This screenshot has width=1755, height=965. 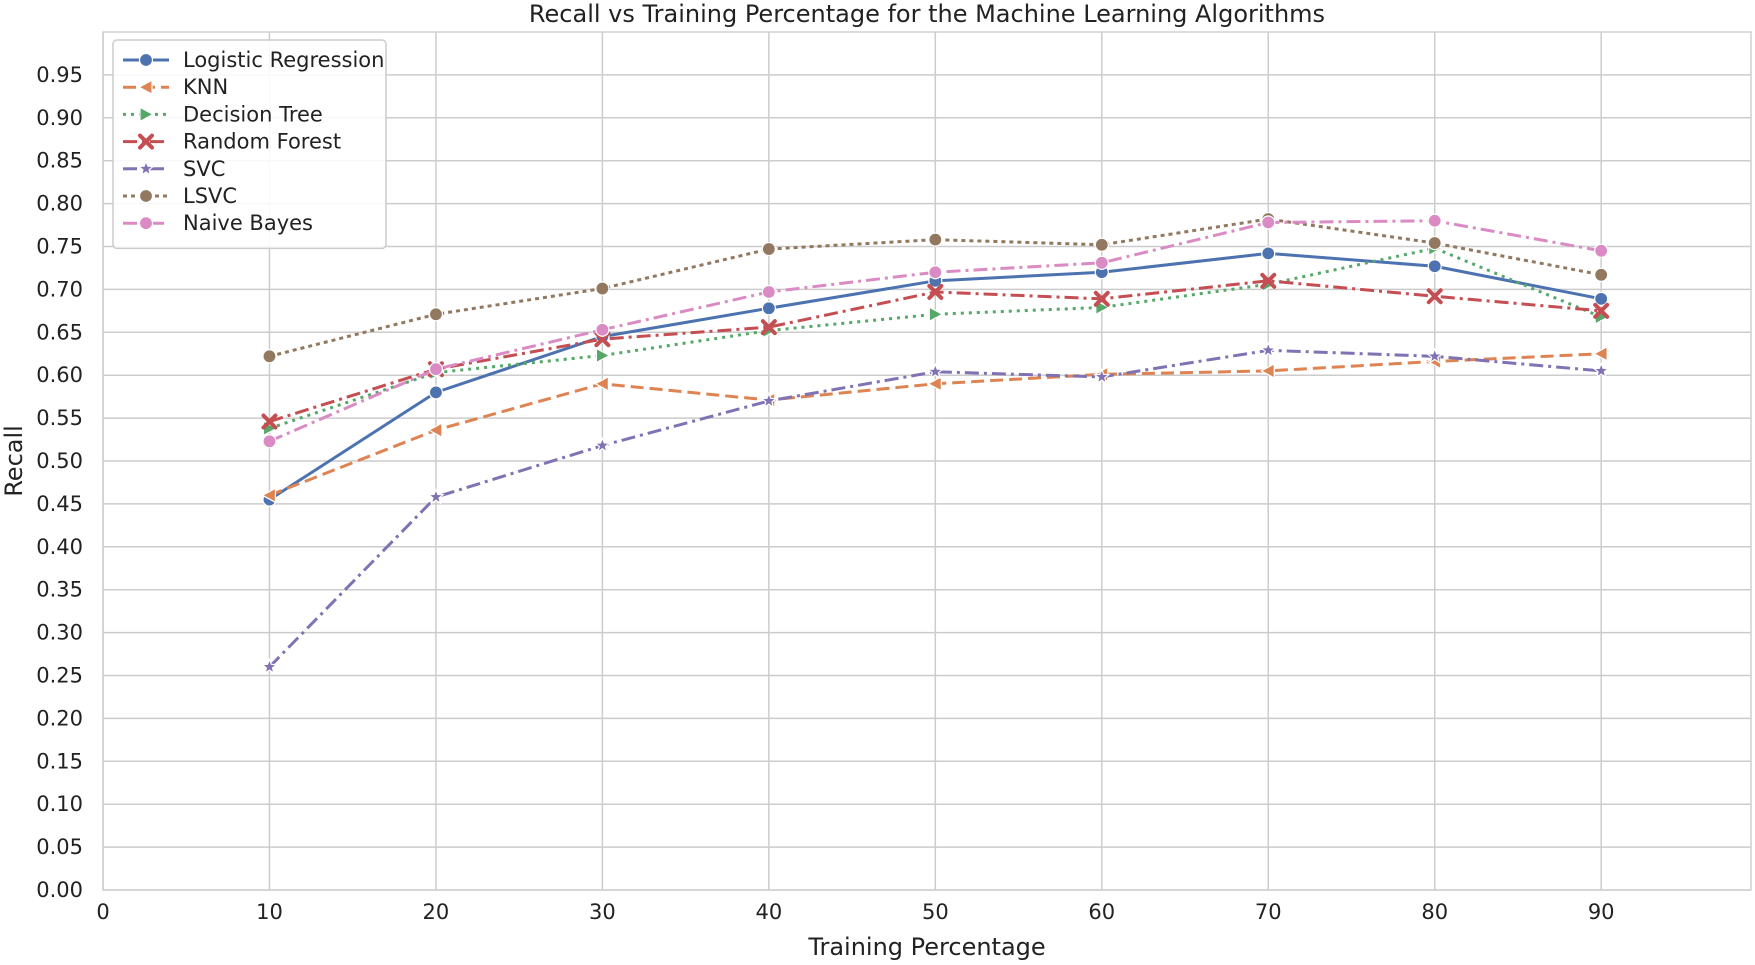 What do you see at coordinates (102, 912) in the screenshot?
I see `x-tick-label: 0` at bounding box center [102, 912].